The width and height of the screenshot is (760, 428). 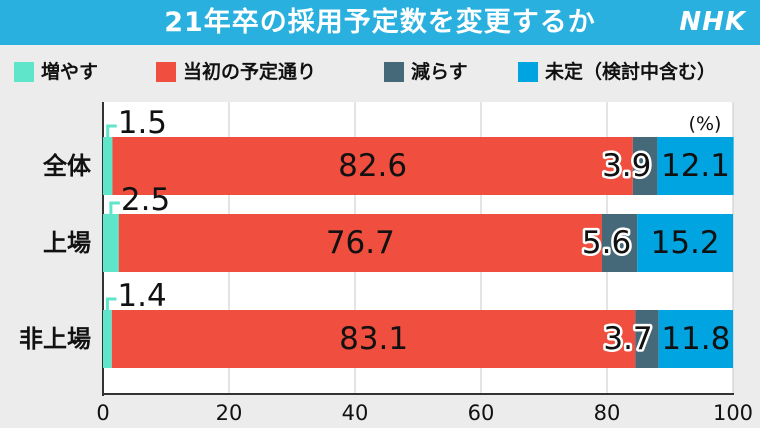 I want to click on data-label: 82.6, so click(x=372, y=166).